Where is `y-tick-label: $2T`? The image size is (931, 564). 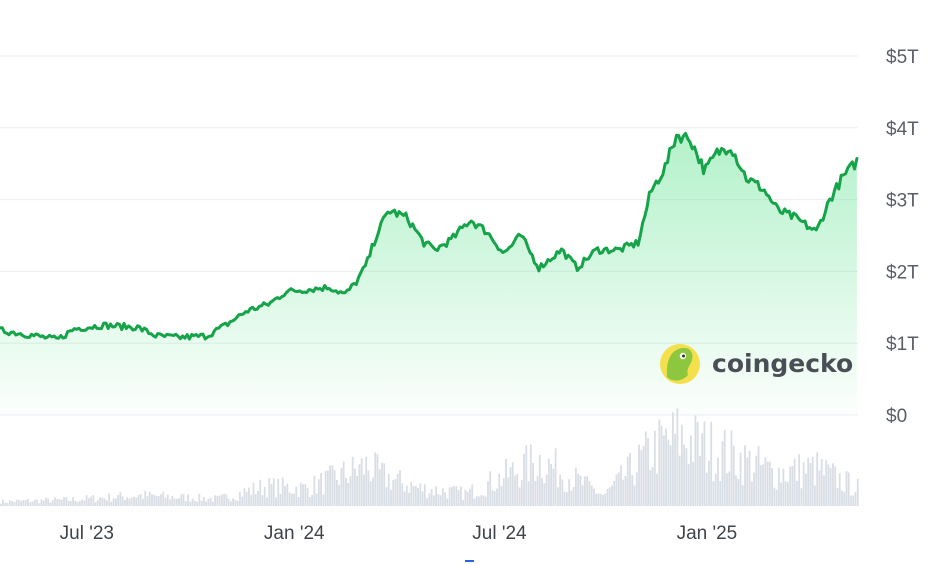
y-tick-label: $2T is located at coordinates (902, 272).